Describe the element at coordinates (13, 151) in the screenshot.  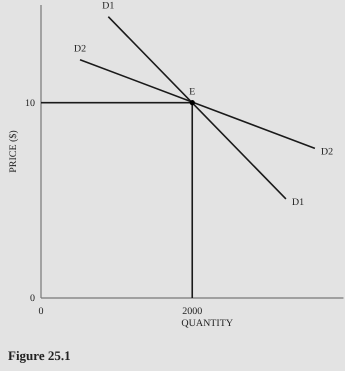
I see `y-axis-title: PRICE ($)` at that location.